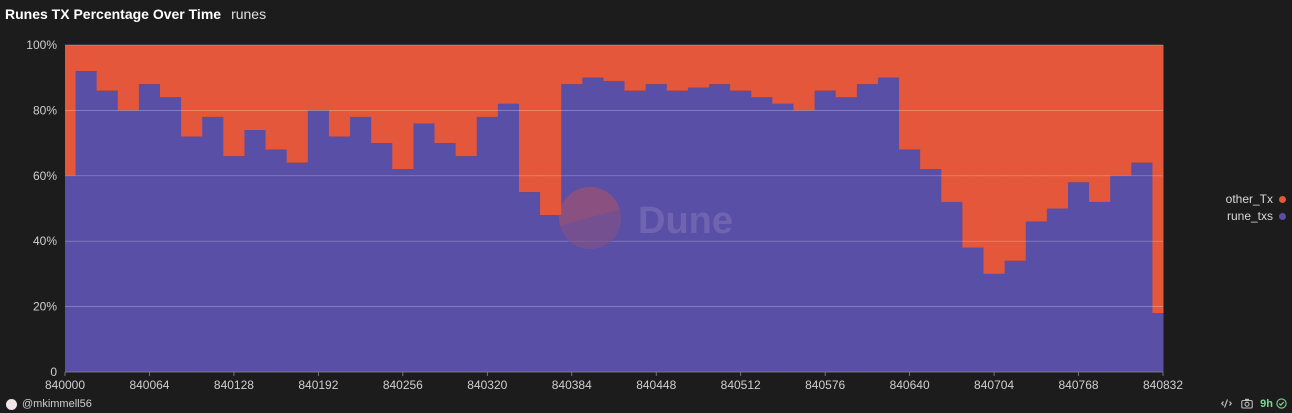 The height and width of the screenshot is (413, 1292). I want to click on embed-icon, so click(1226, 403).